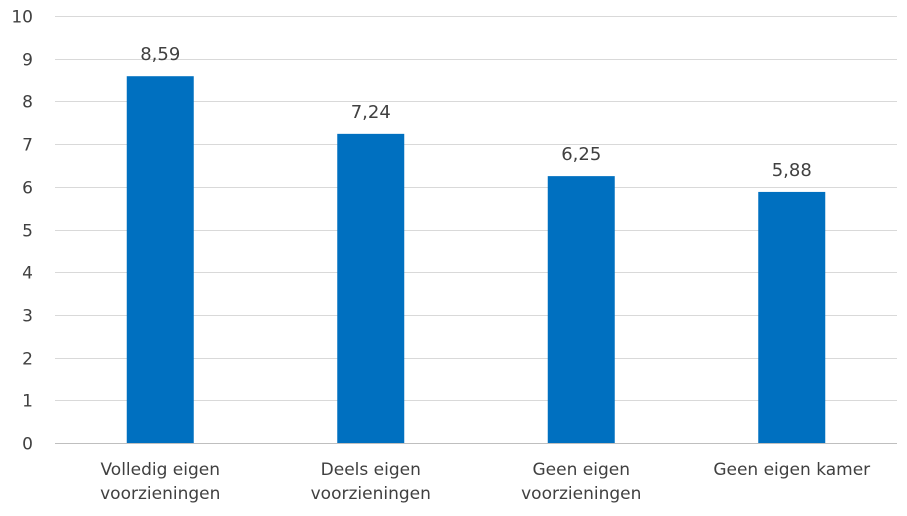 This screenshot has width=907, height=516. Describe the element at coordinates (27, 445) in the screenshot. I see `y-tick-label: 0` at that location.